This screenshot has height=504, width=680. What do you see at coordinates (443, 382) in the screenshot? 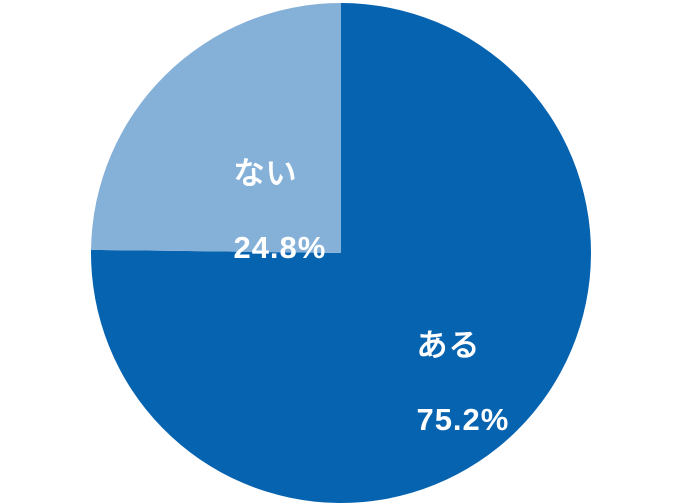
I see `slice-label-aru: ある 75.2%` at bounding box center [443, 382].